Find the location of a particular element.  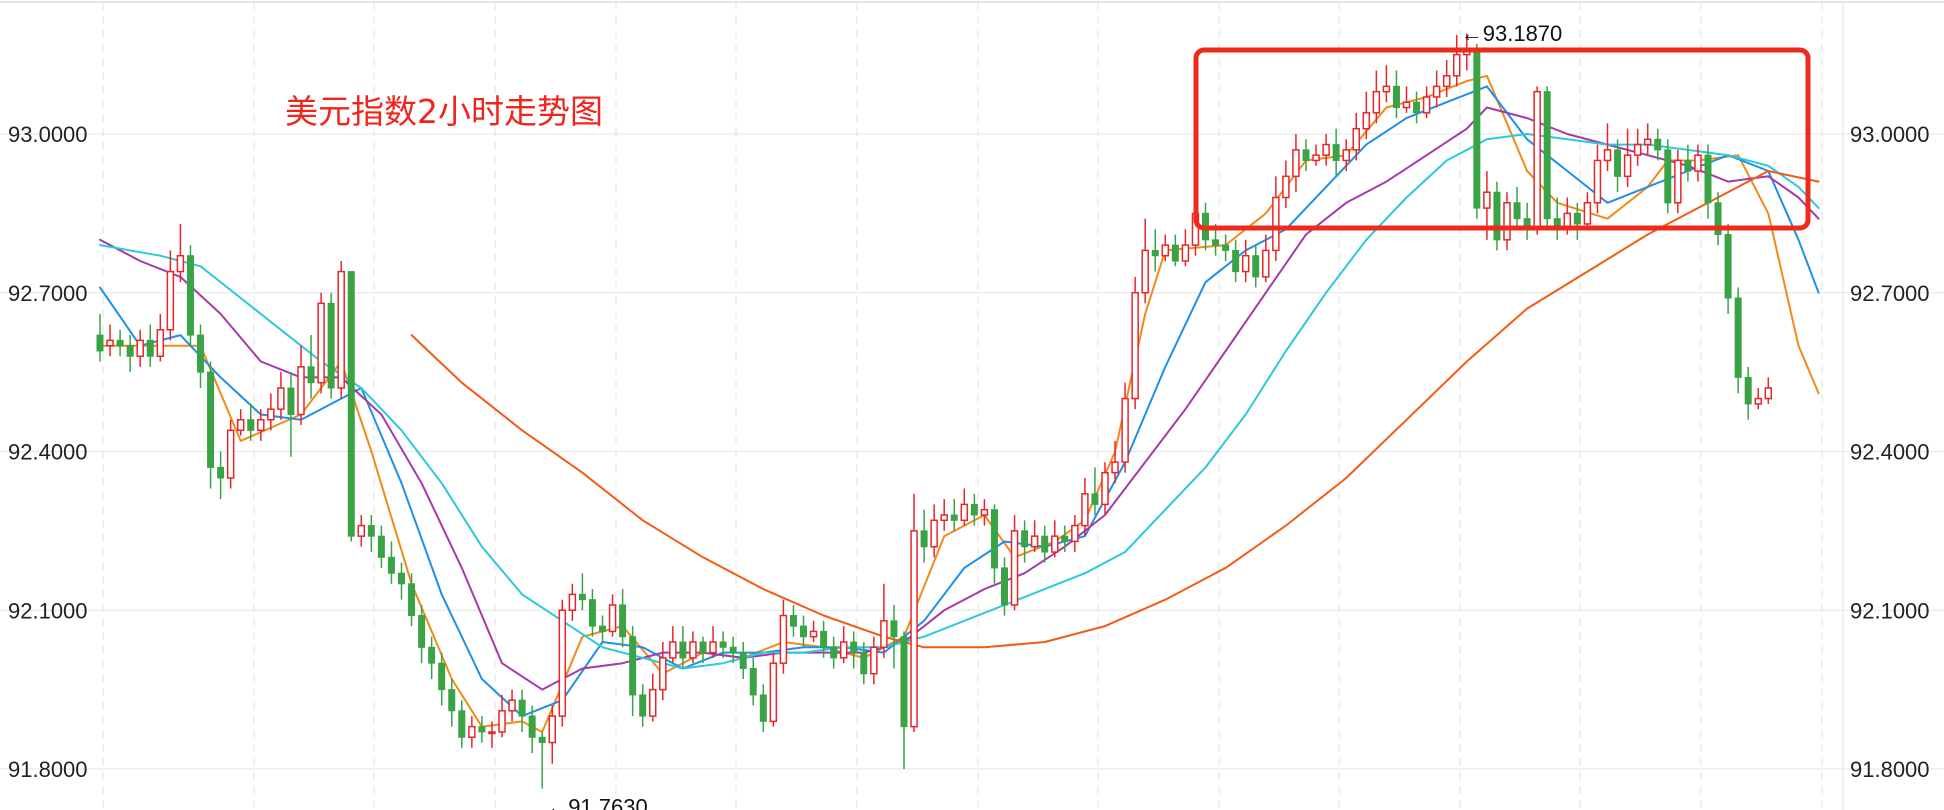

y-tick-label-right: 92.7000 is located at coordinates (1890, 293).